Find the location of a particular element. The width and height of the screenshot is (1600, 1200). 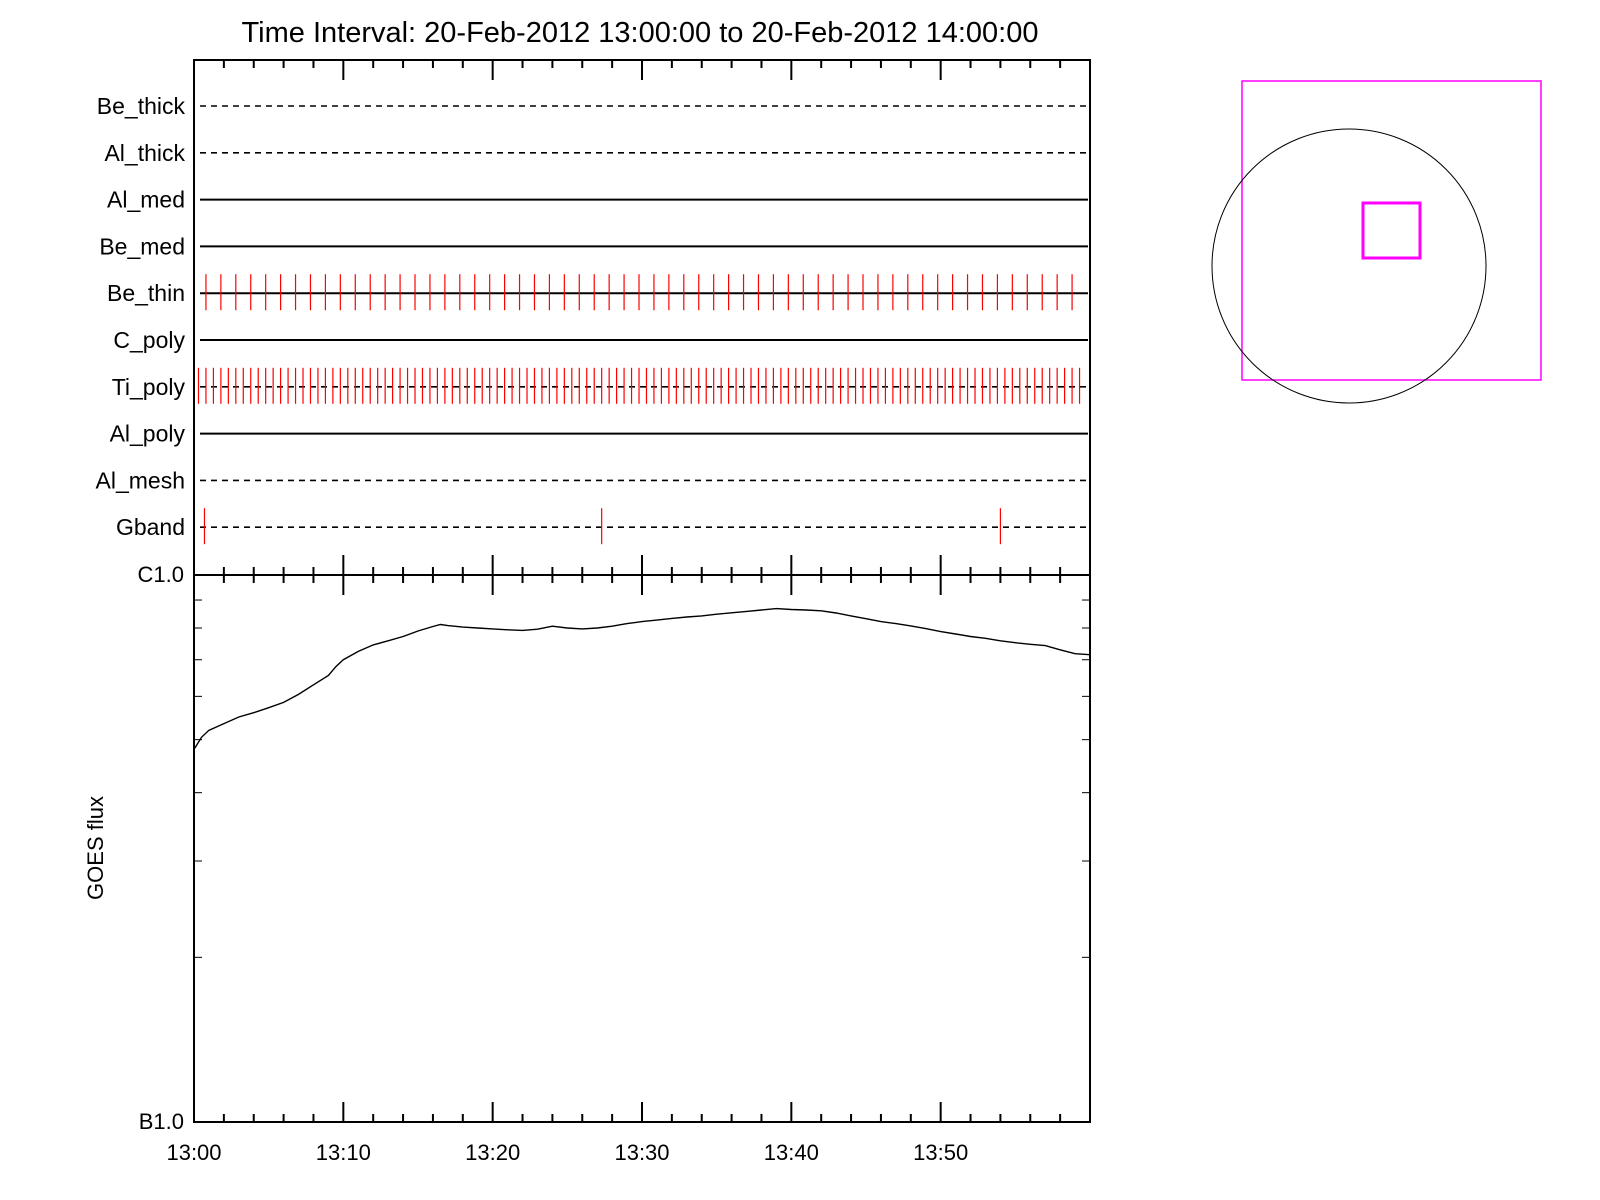

goes-flux-line is located at coordinates (642, 678).